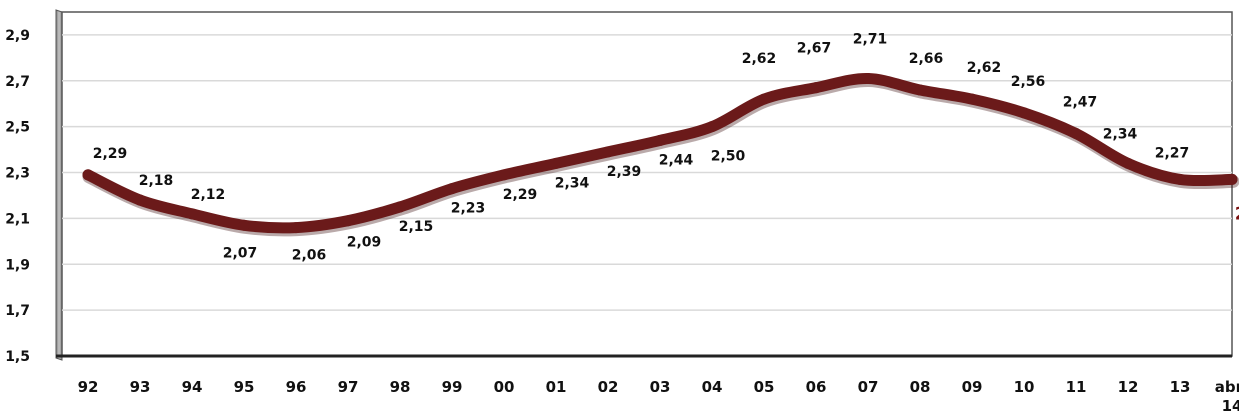 This screenshot has height=418, width=1239. What do you see at coordinates (17, 36) in the screenshot?
I see `y-tick-label: 2,9` at bounding box center [17, 36].